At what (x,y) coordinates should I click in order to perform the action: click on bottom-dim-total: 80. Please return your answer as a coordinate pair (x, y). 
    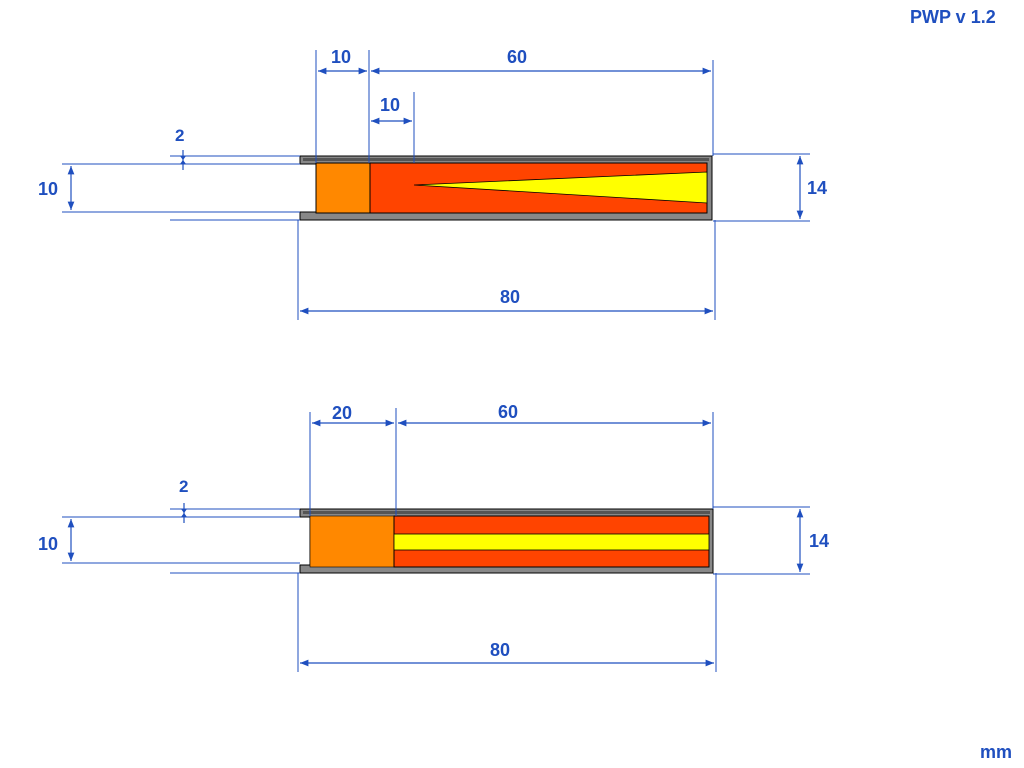
    Looking at the image, I should click on (500, 650).